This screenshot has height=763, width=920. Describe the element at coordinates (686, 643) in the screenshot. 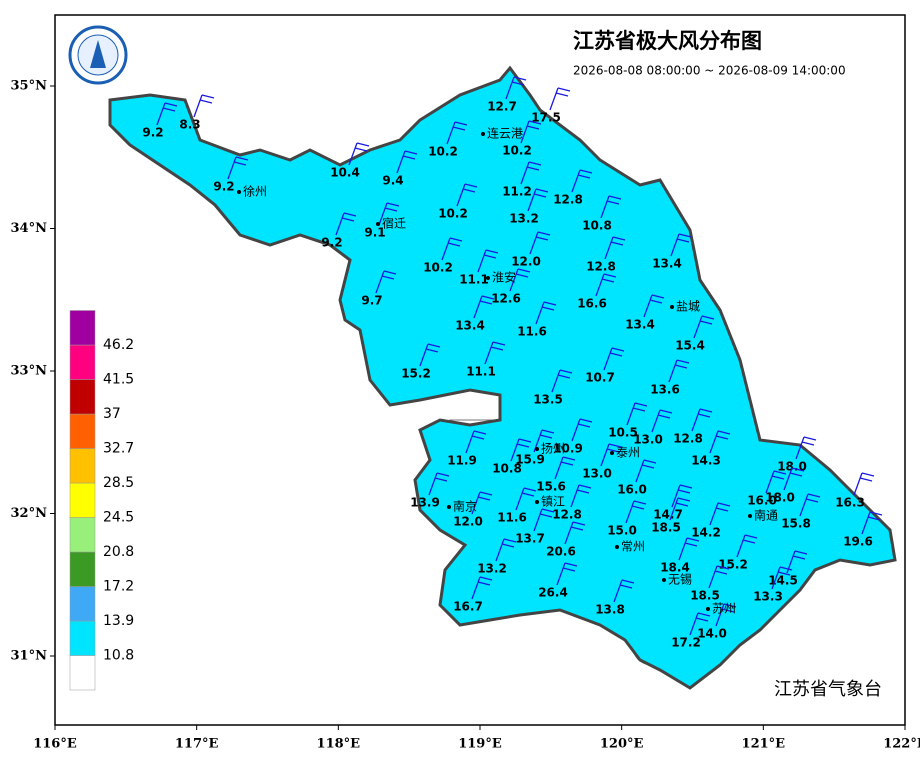

I see `station-value: 17.2` at that location.